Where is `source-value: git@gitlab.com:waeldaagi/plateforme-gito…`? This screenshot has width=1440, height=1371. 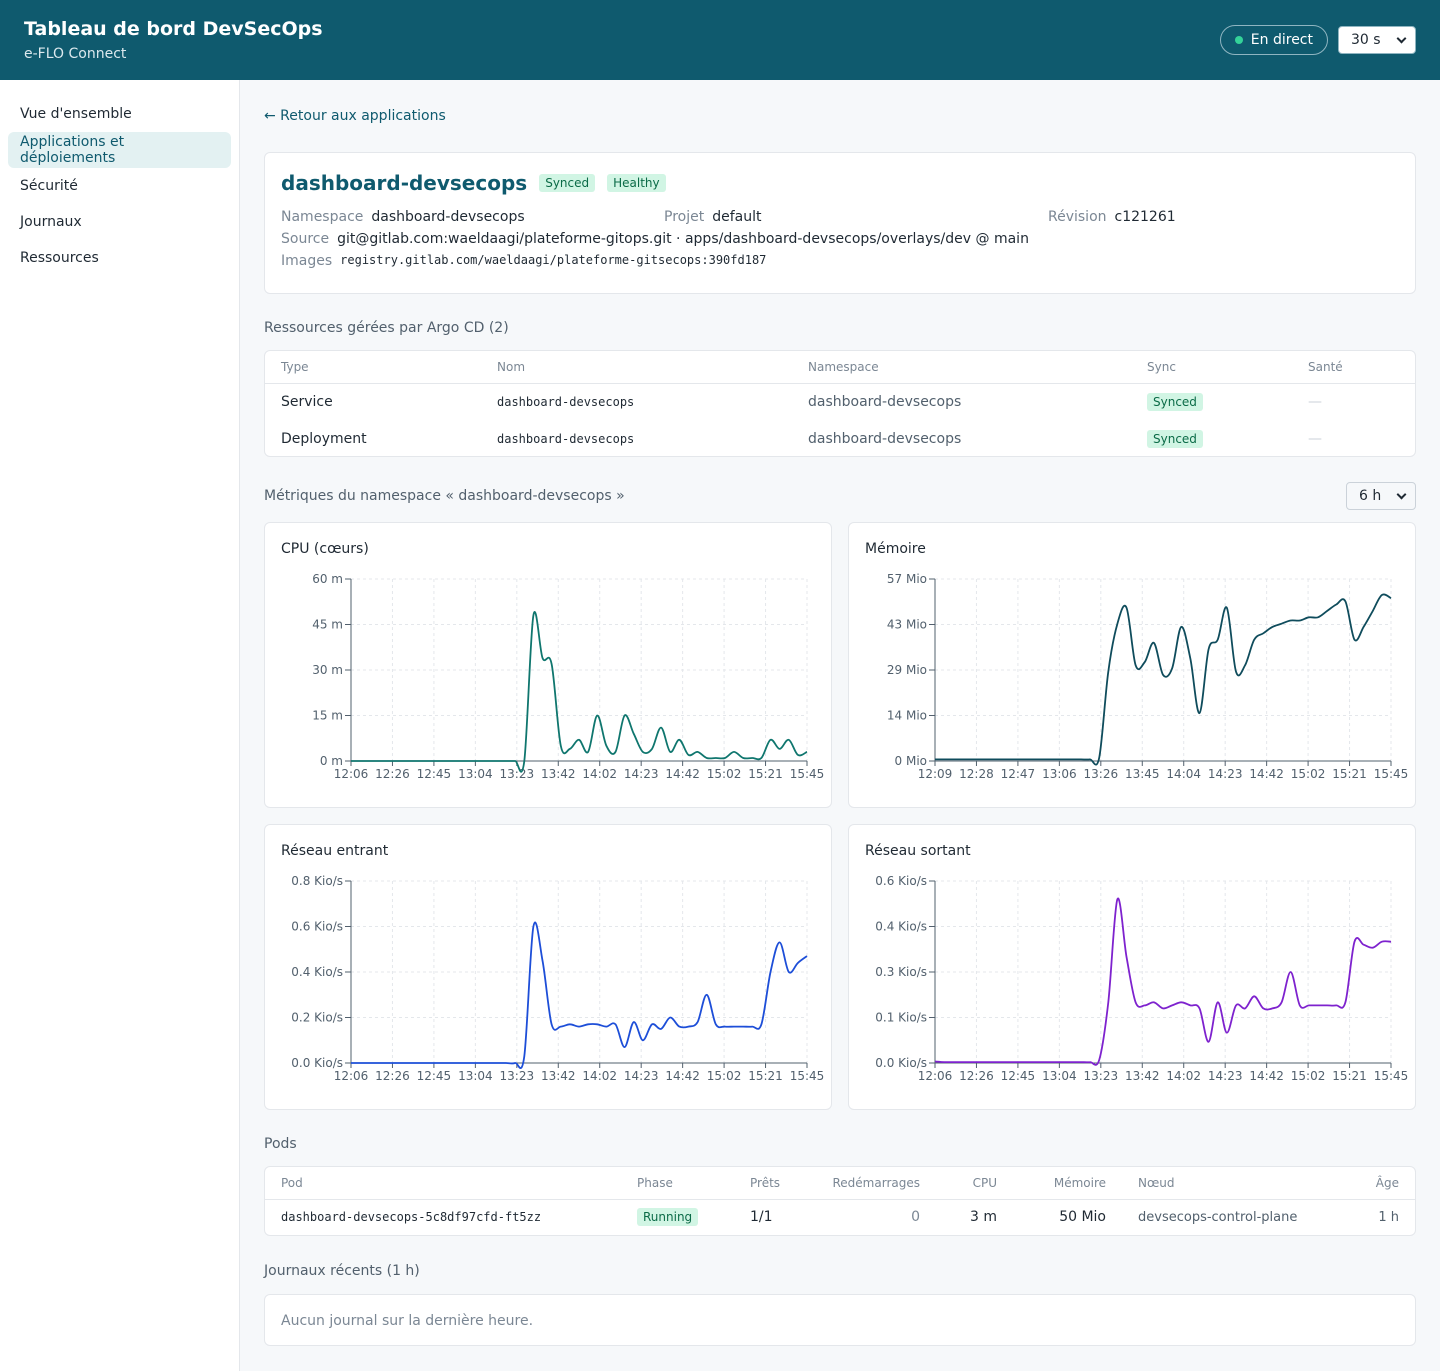 source-value: git@gitlab.com:waeldaagi/plateforme-gito… is located at coordinates (683, 239).